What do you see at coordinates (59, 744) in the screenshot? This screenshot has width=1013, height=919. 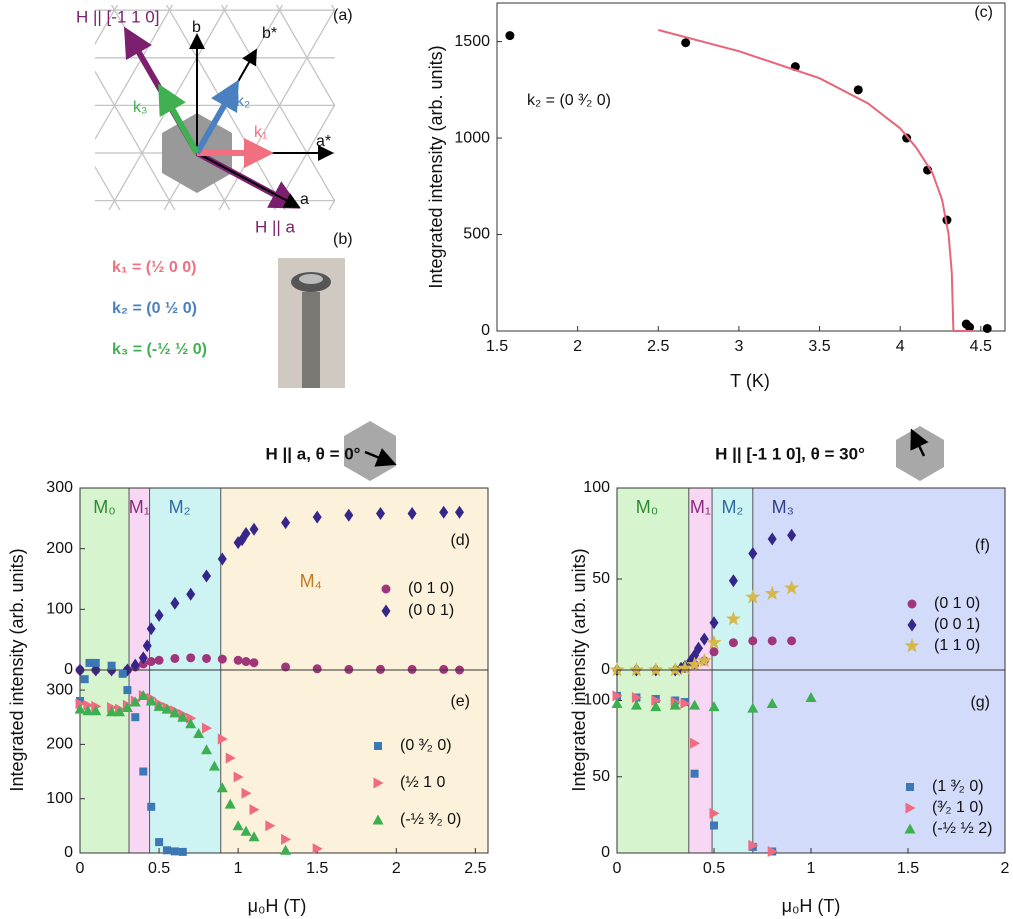 I see `y-tick-label: 200` at bounding box center [59, 744].